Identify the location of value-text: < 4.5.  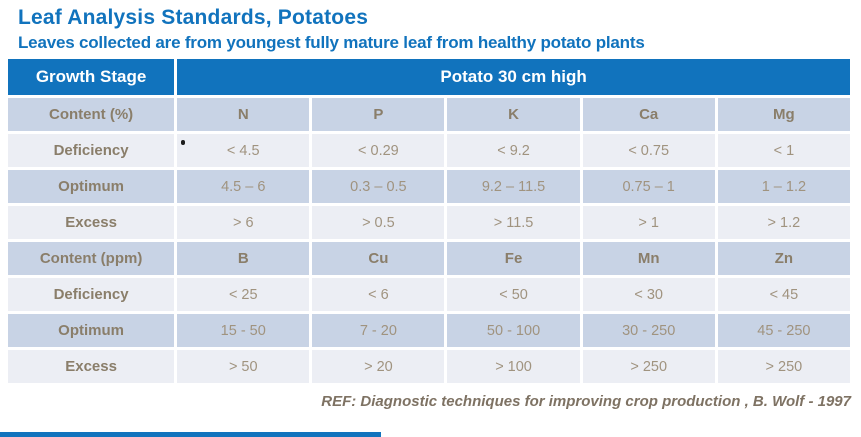
(243, 150).